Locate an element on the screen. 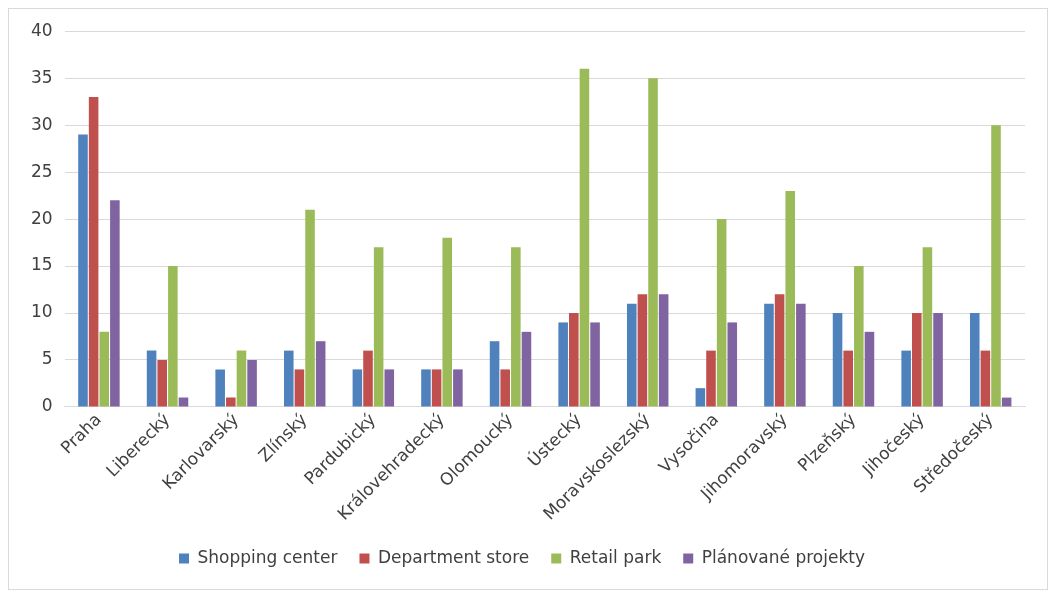 The image size is (1056, 598). y-tick-label: 30 is located at coordinates (41, 123).